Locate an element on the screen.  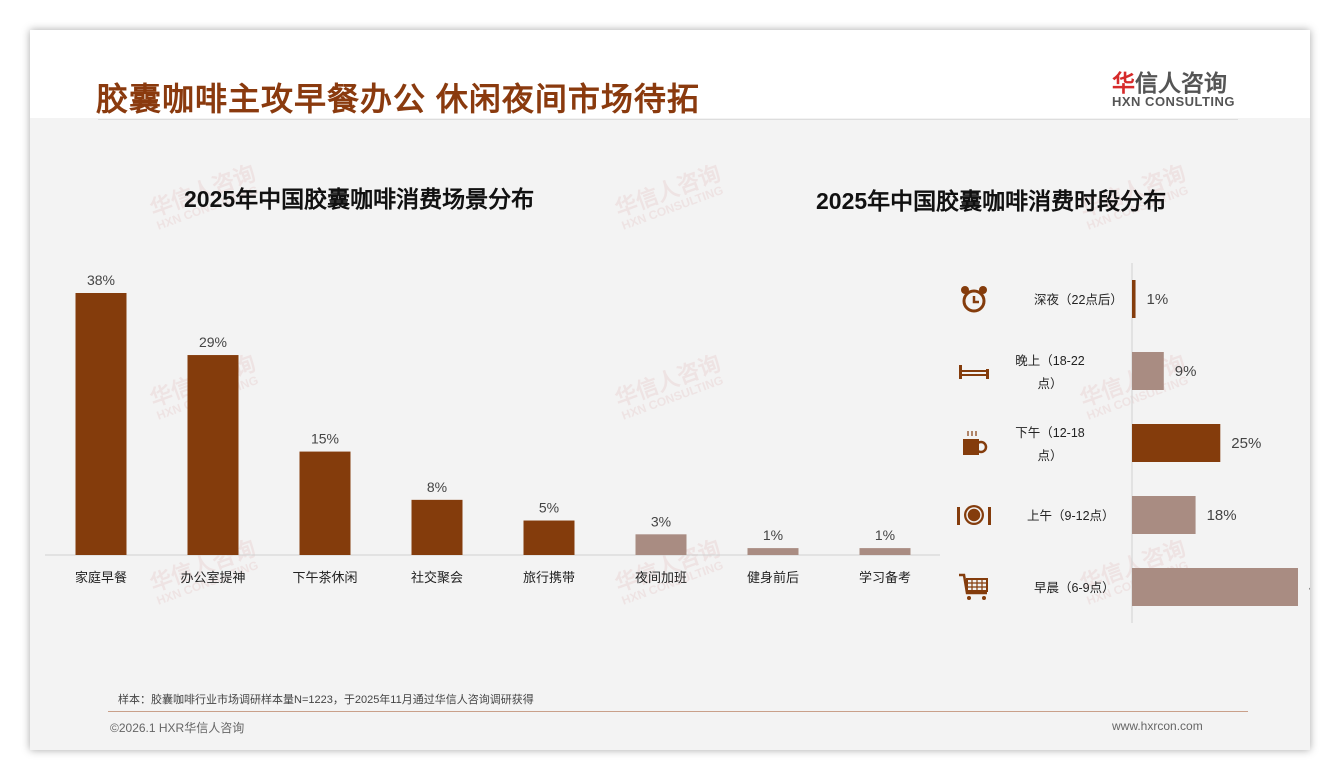
bed-icon is located at coordinates (974, 372).